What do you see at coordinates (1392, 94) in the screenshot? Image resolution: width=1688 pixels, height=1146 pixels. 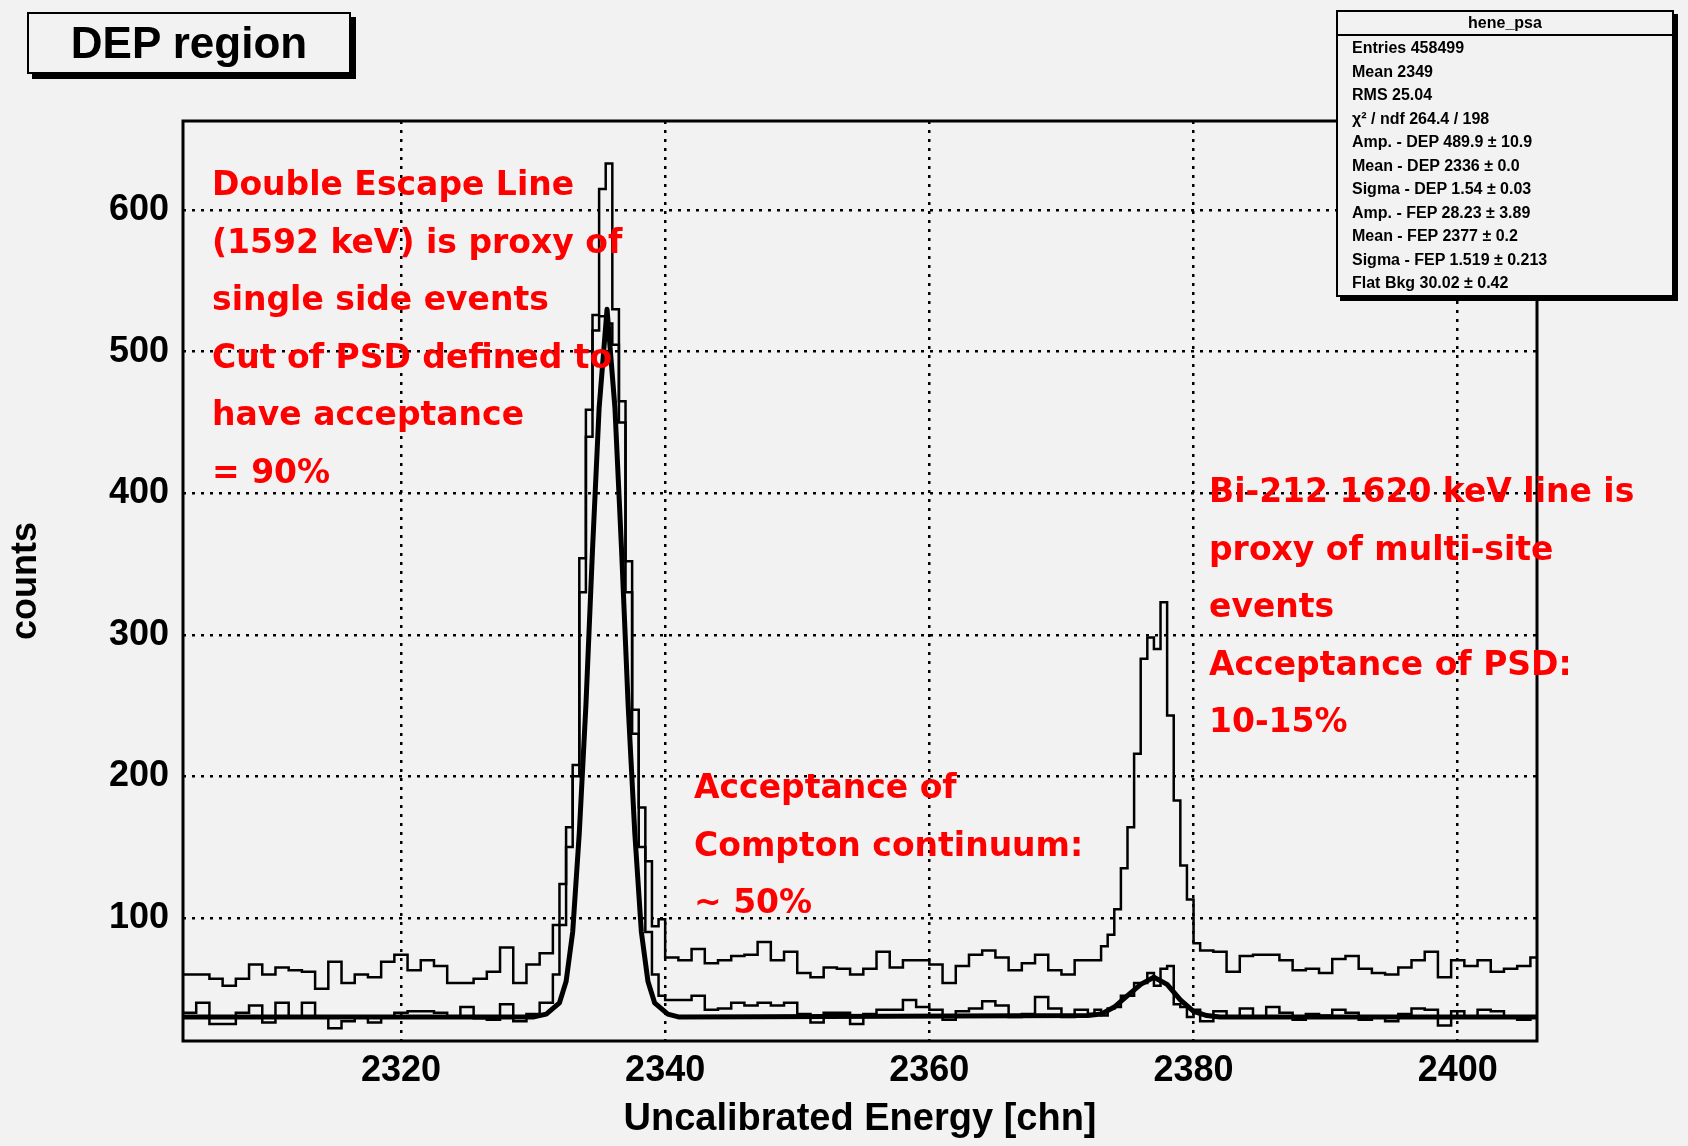 I see `text: RMS 25.04` at bounding box center [1392, 94].